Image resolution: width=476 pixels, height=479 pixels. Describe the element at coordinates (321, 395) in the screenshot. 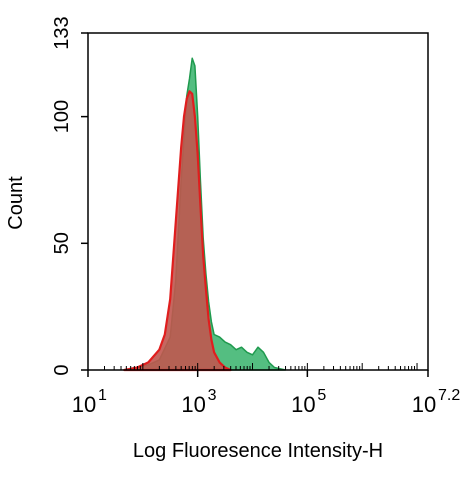

I see `x-tick-exponent: 5` at that location.